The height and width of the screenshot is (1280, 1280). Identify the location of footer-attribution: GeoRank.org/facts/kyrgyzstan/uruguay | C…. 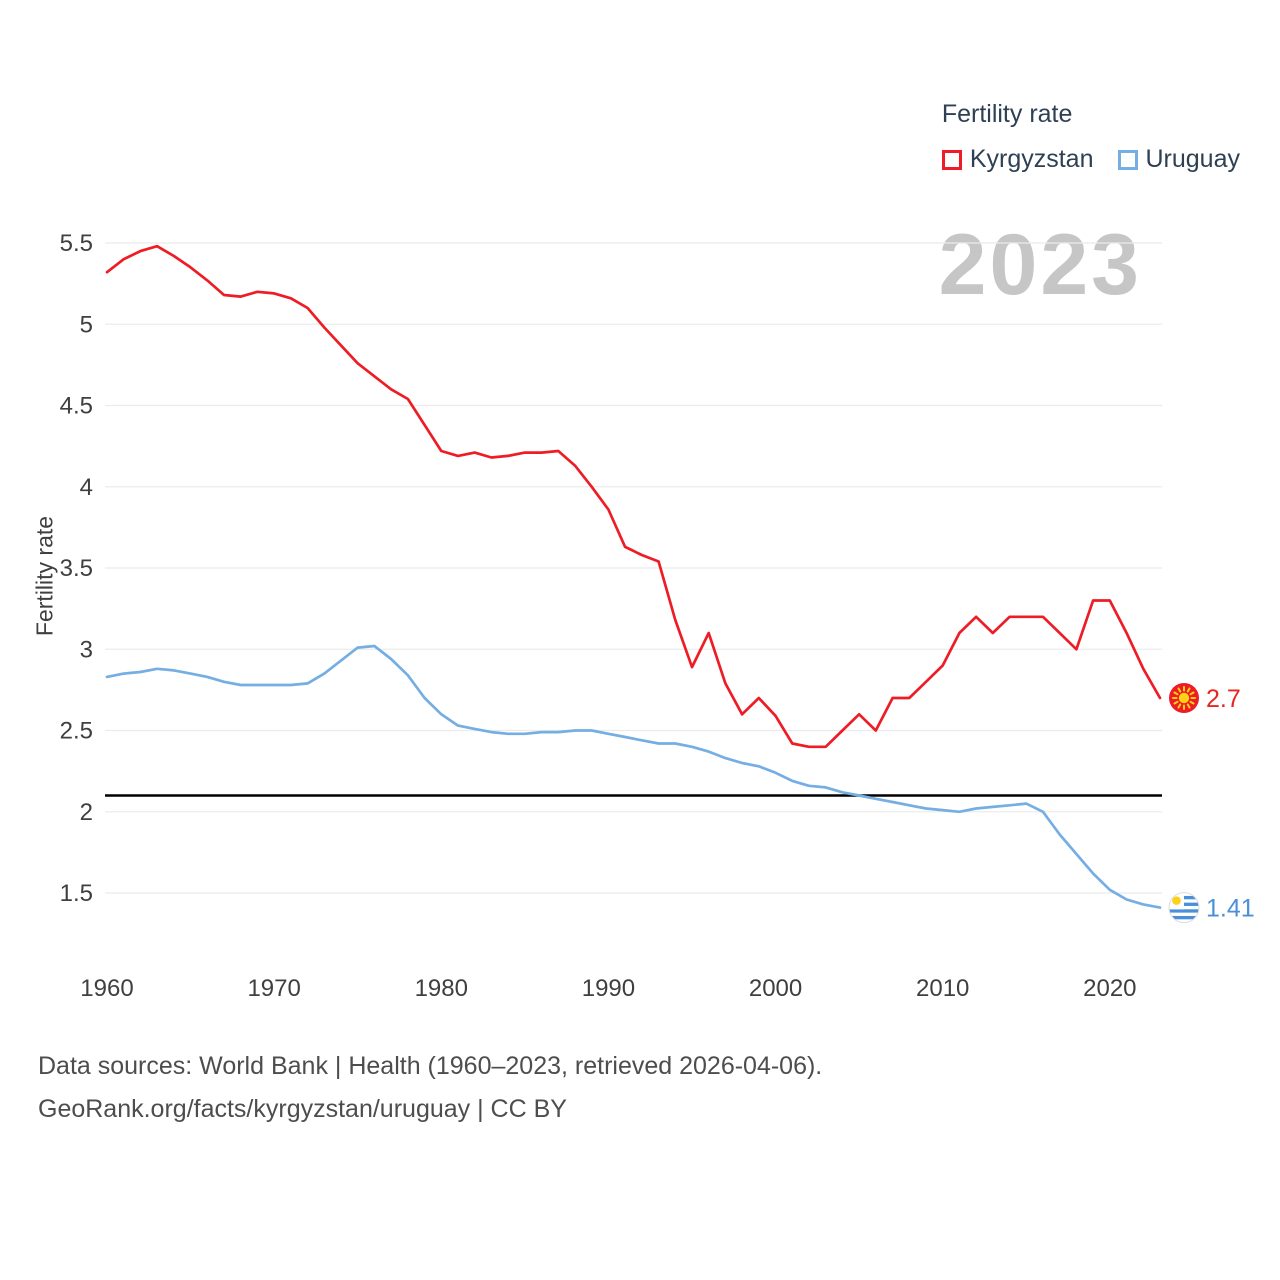
(302, 1109).